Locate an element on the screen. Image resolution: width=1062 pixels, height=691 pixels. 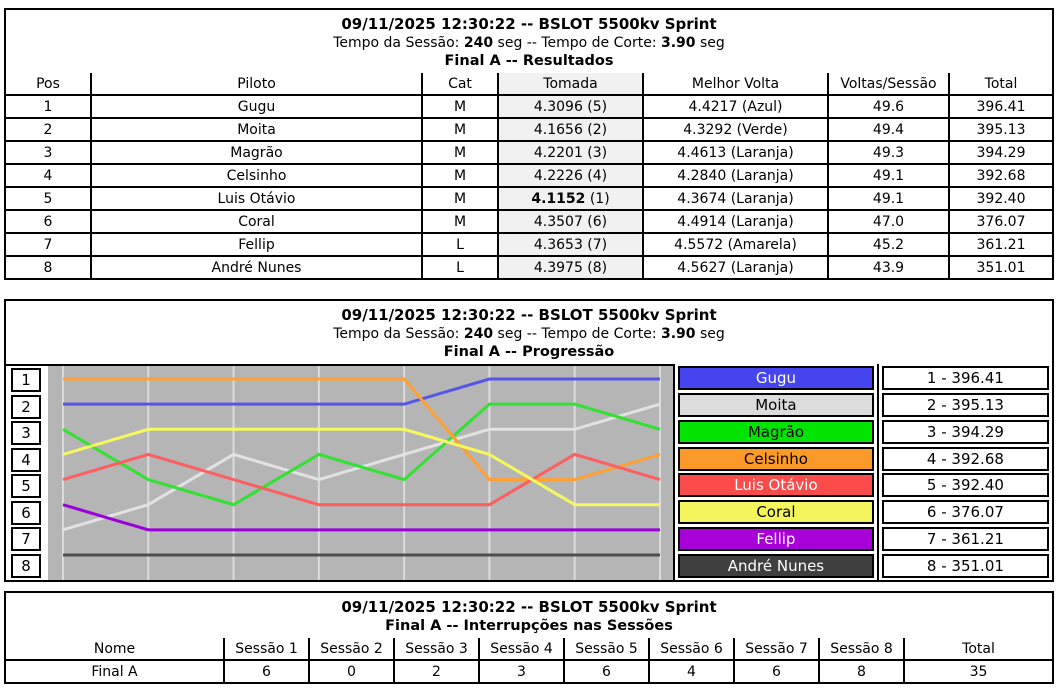
position-box-3: 3 is located at coordinates (26, 433).